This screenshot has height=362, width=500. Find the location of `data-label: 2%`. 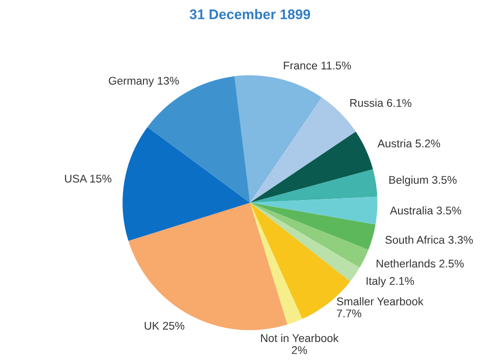

data-label: 2% is located at coordinates (300, 350).